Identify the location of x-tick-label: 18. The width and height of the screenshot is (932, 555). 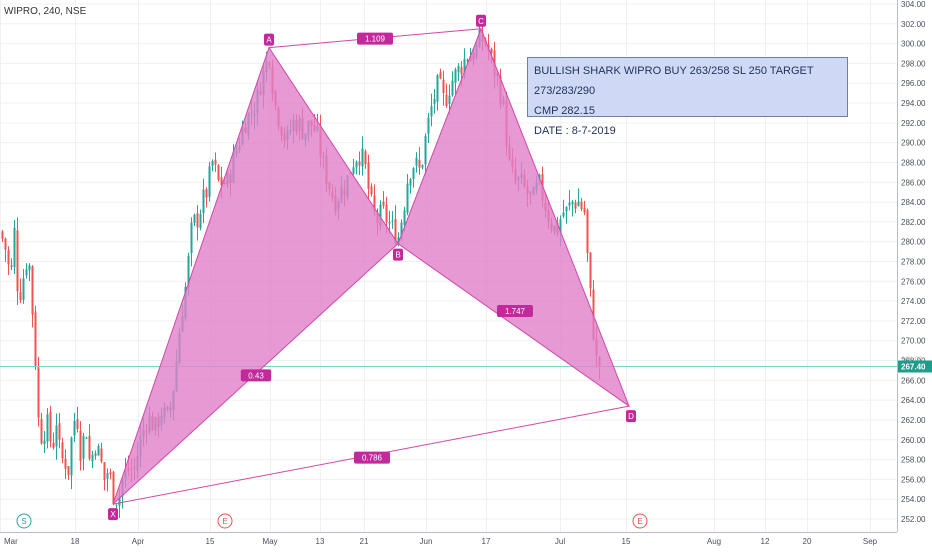
(75, 541).